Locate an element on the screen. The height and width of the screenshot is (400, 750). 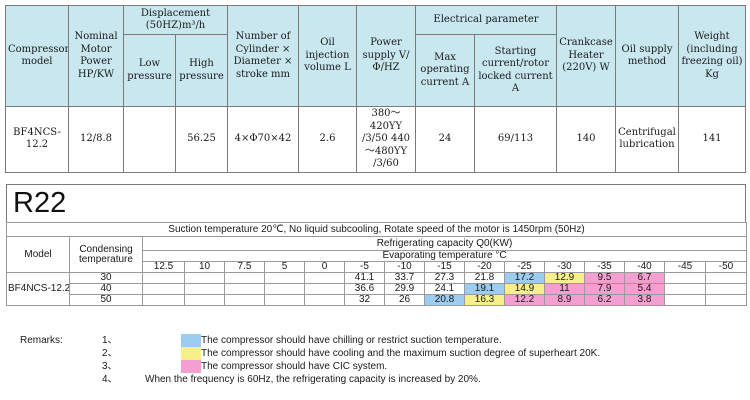
header-nominal-power: Nominal Motor Power HP/KW is located at coordinates (96, 56).